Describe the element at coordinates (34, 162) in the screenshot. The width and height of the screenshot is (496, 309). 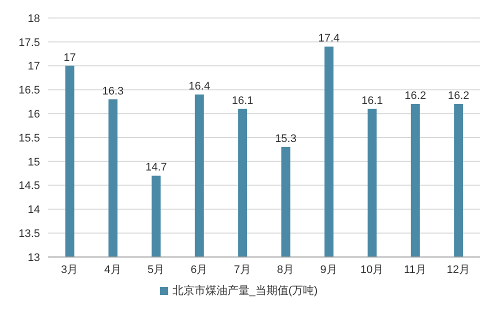
I see `y-tick-label: 15` at that location.